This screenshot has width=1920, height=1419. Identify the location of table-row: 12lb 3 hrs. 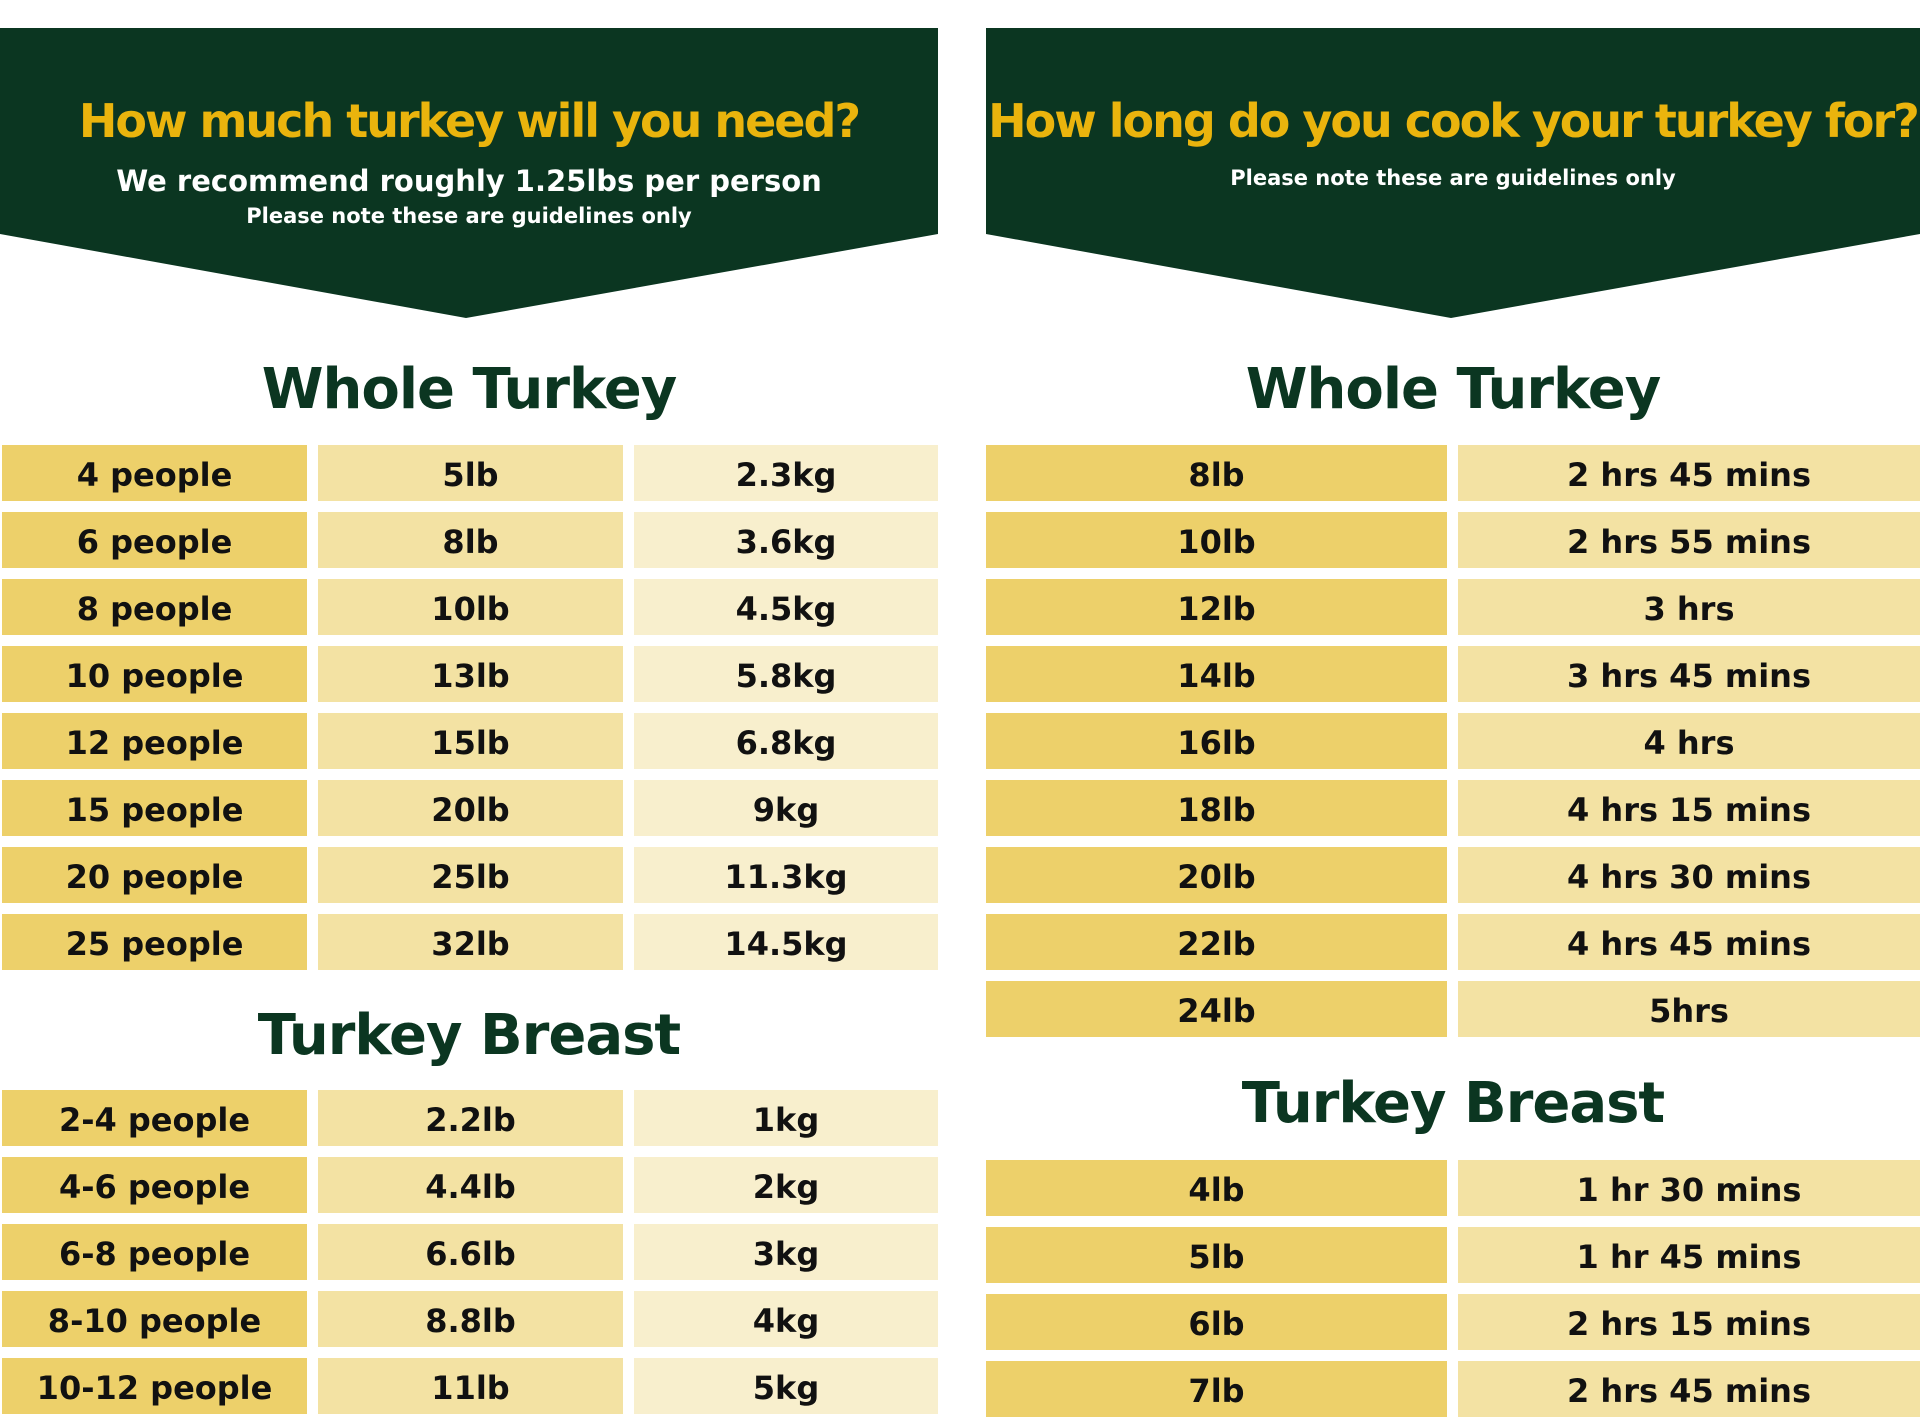
(1453, 607).